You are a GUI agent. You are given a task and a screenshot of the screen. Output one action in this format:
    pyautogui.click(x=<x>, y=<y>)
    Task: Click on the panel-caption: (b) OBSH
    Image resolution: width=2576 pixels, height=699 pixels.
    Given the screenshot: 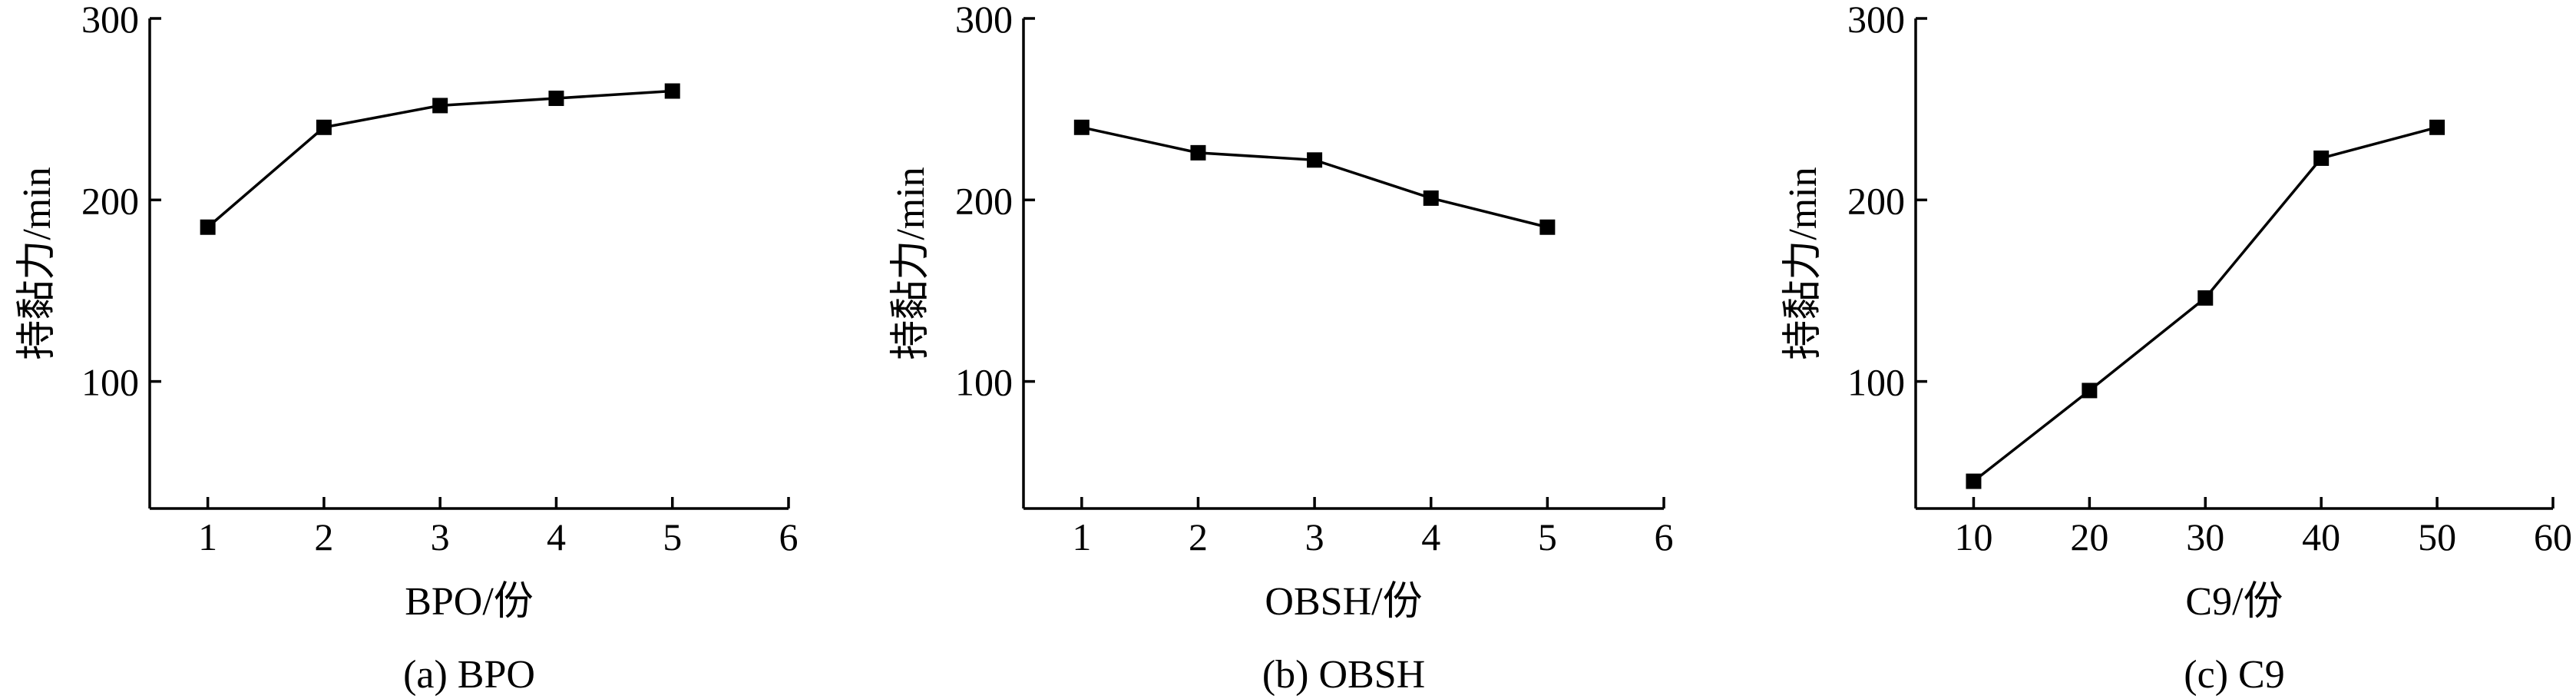 What is the action you would take?
    pyautogui.click(x=1343, y=675)
    